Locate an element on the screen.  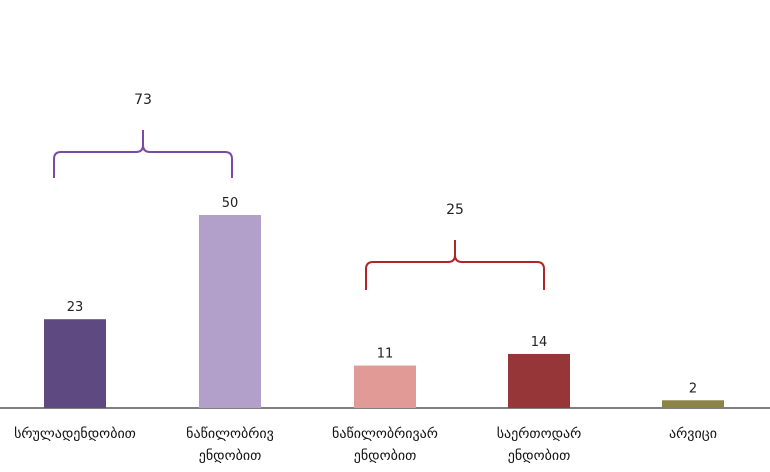
group-total-label-1: 73 is located at coordinates (143, 100).